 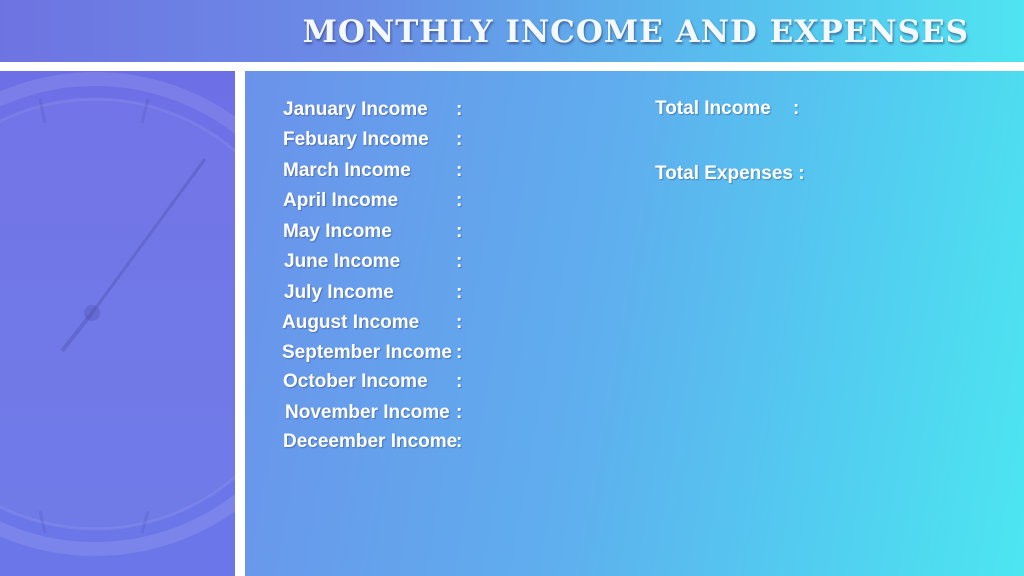 What do you see at coordinates (635, 32) in the screenshot?
I see `page-title: MONTHLY INCOME AND EXPENSES` at bounding box center [635, 32].